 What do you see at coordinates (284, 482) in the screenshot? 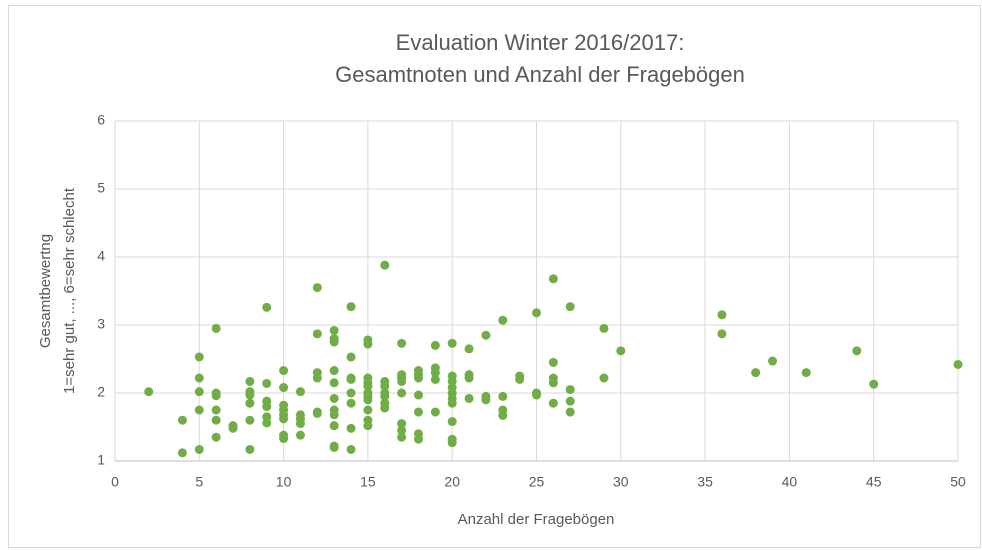
I see `x-tick-label: 10` at bounding box center [284, 482].